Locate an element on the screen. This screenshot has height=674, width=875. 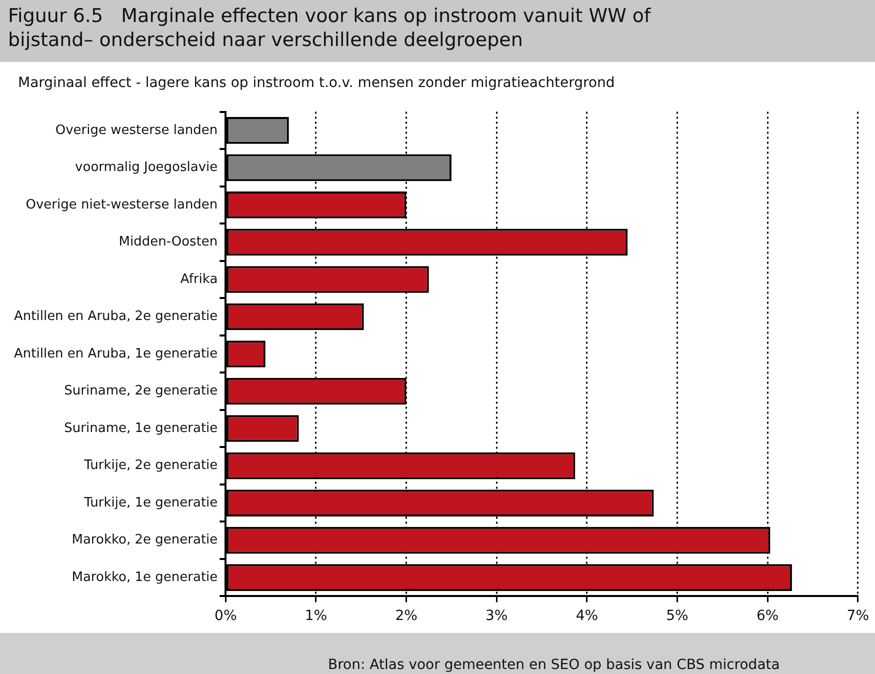
chart-title: Figuur 6.5 Marginale effecten voor kans op instroom vanuit WW of bijstand– onderscheid naar verschillende deelgroepen is located at coordinates (330, 28).